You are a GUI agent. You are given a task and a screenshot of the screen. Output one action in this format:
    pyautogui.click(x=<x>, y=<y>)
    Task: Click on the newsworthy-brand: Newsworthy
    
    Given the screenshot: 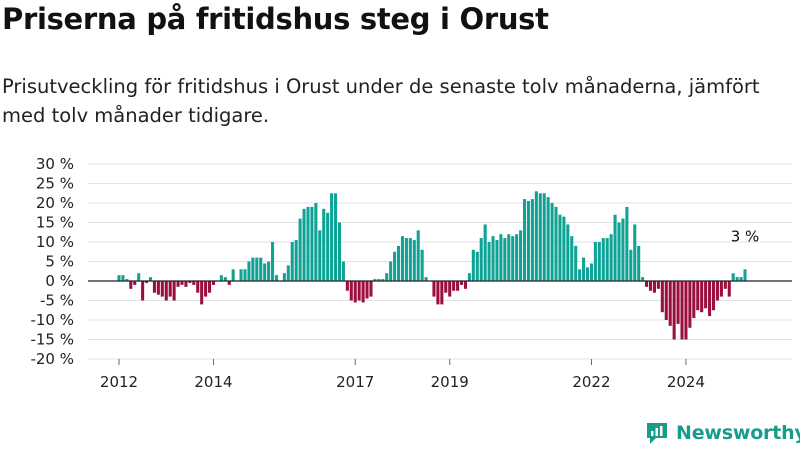 What is the action you would take?
    pyautogui.click(x=722, y=433)
    